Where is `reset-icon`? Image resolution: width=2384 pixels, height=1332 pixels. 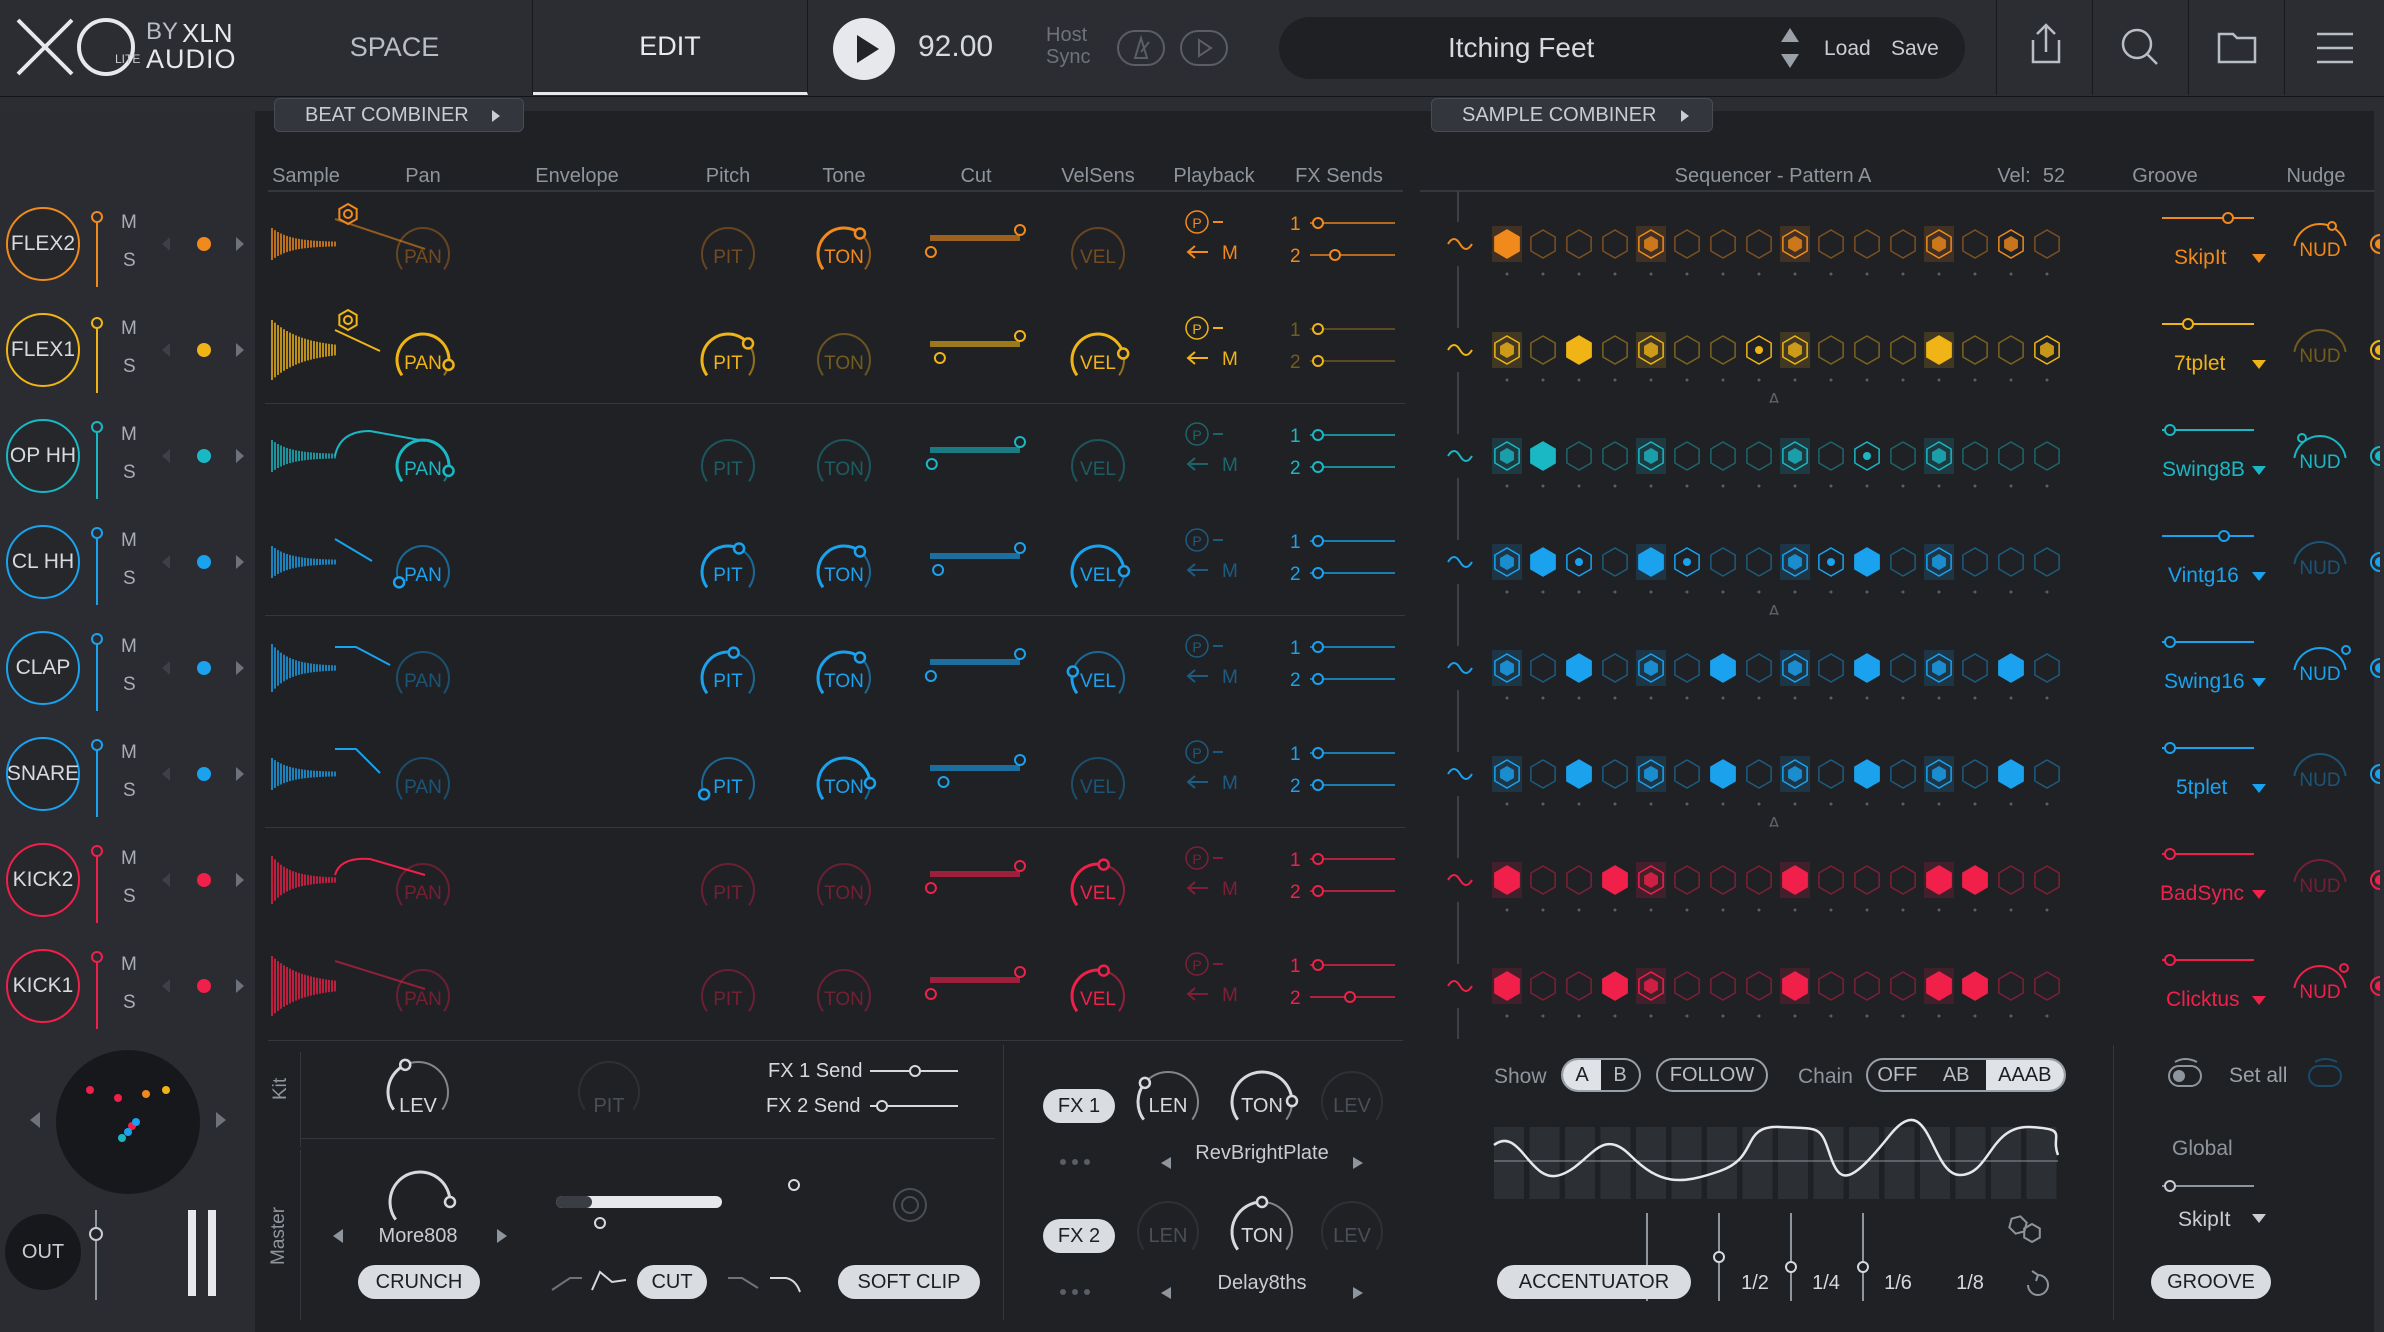
reset-icon is located at coordinates (2038, 1283).